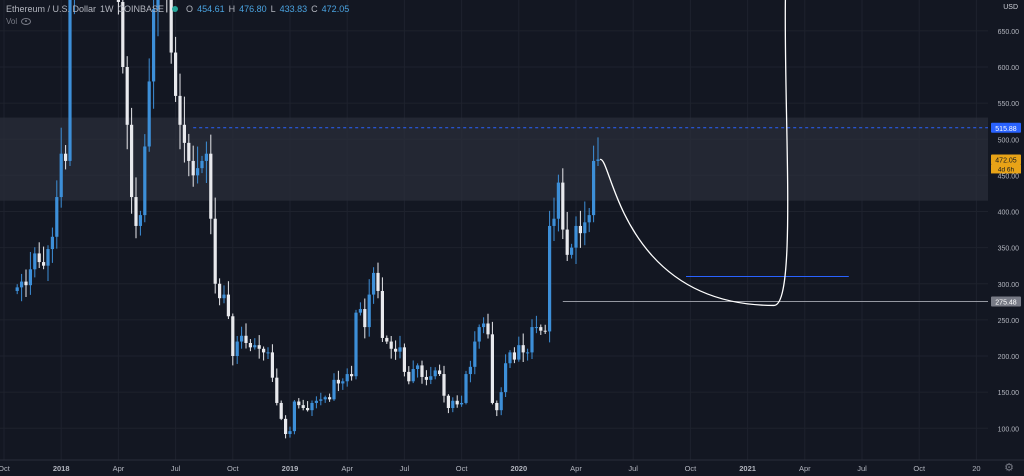 The width and height of the screenshot is (1024, 476). Describe the element at coordinates (1009, 32) in the screenshot. I see `price-tick-label: 650.00` at that location.